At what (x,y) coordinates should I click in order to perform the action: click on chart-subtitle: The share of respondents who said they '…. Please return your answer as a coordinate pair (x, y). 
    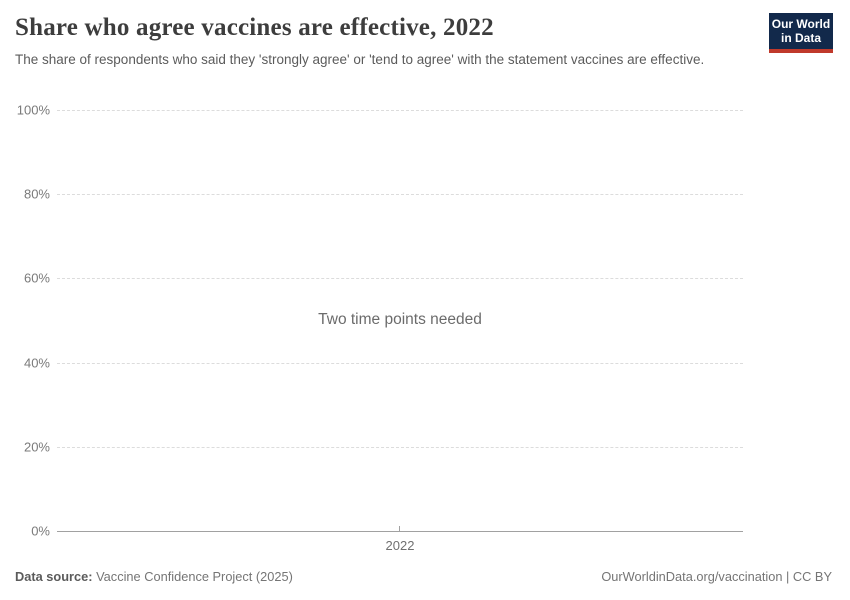
    Looking at the image, I should click on (360, 59).